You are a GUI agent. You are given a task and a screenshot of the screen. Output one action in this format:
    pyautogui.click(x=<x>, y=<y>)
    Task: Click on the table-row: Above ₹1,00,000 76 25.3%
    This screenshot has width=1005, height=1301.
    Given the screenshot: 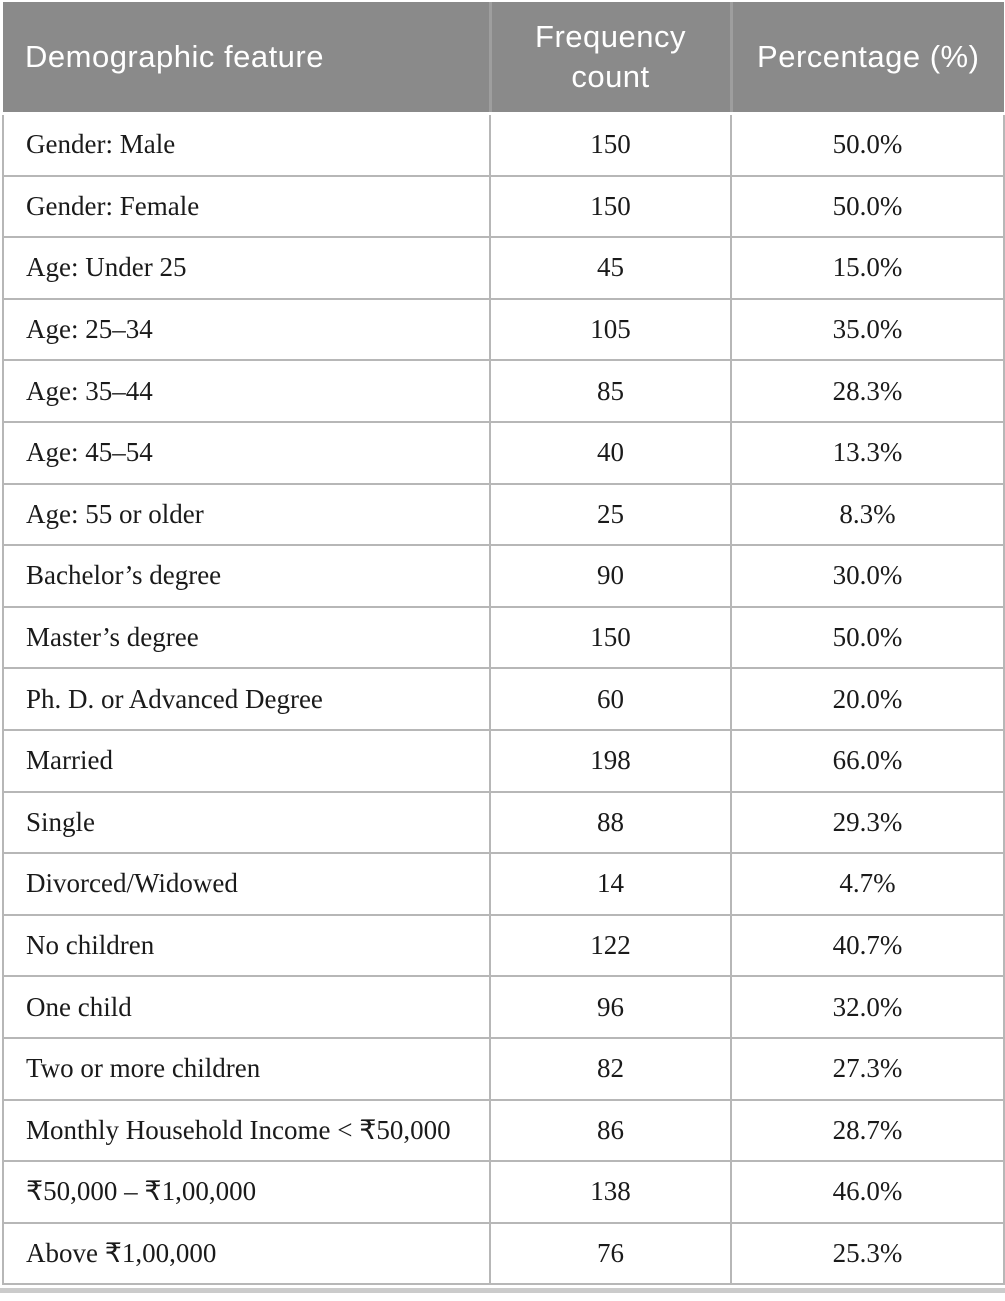 What is the action you would take?
    pyautogui.click(x=503, y=1254)
    